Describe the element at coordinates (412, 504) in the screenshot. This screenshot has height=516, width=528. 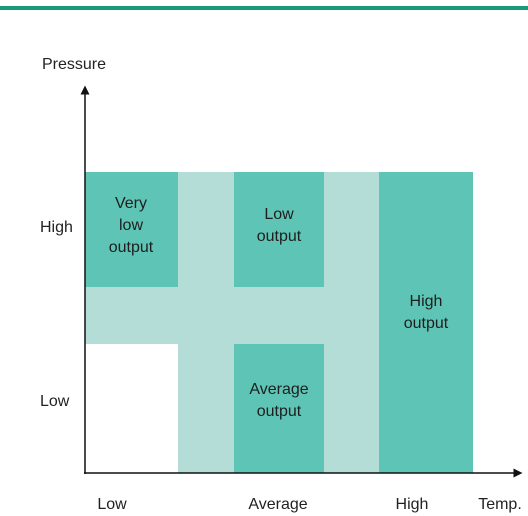
I see `x-label: High` at that location.